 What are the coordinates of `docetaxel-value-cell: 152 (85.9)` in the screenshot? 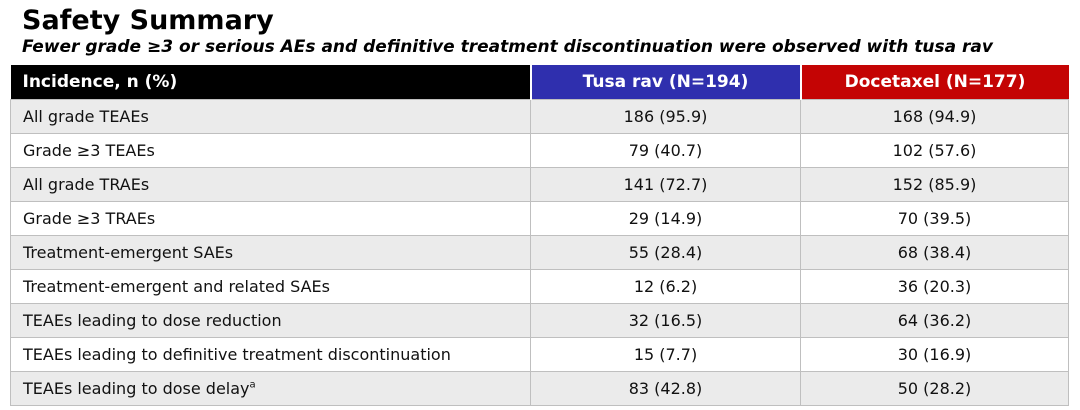 It's located at (934, 184).